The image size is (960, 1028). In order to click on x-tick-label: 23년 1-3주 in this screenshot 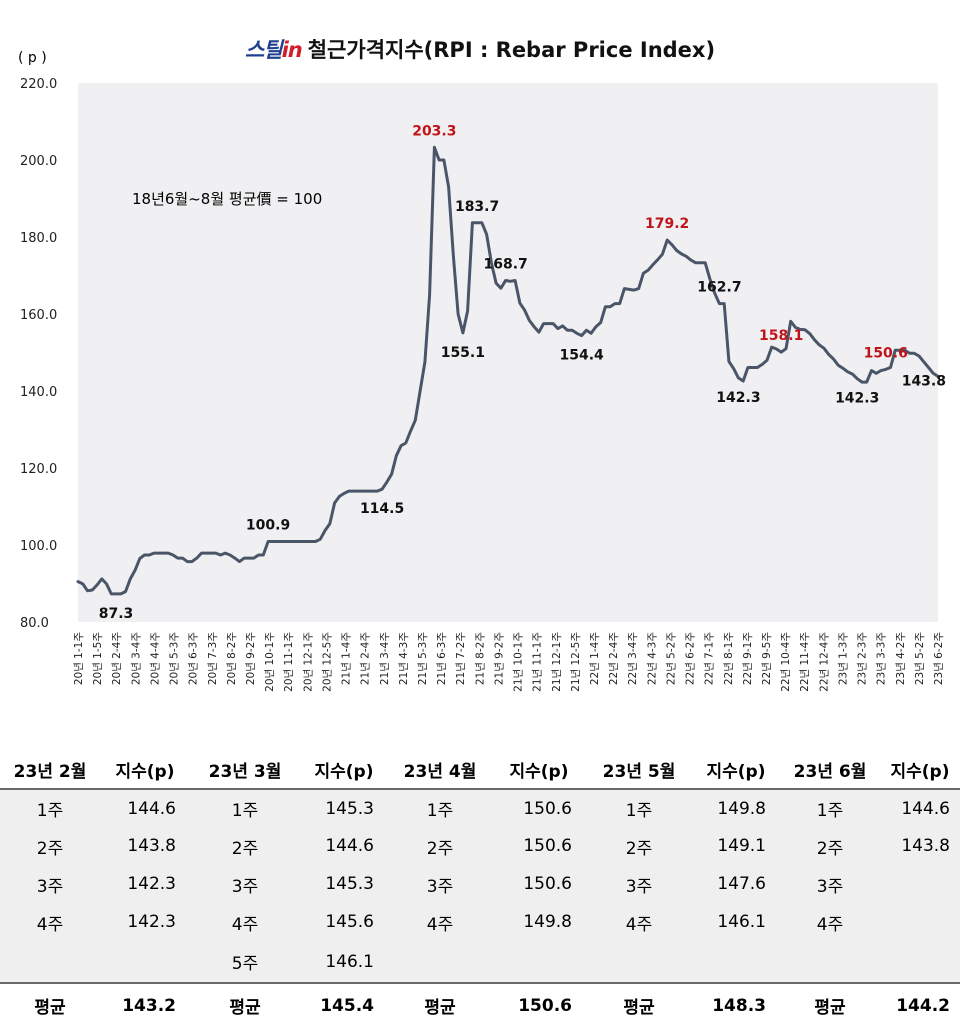, I will do `click(843, 659)`.